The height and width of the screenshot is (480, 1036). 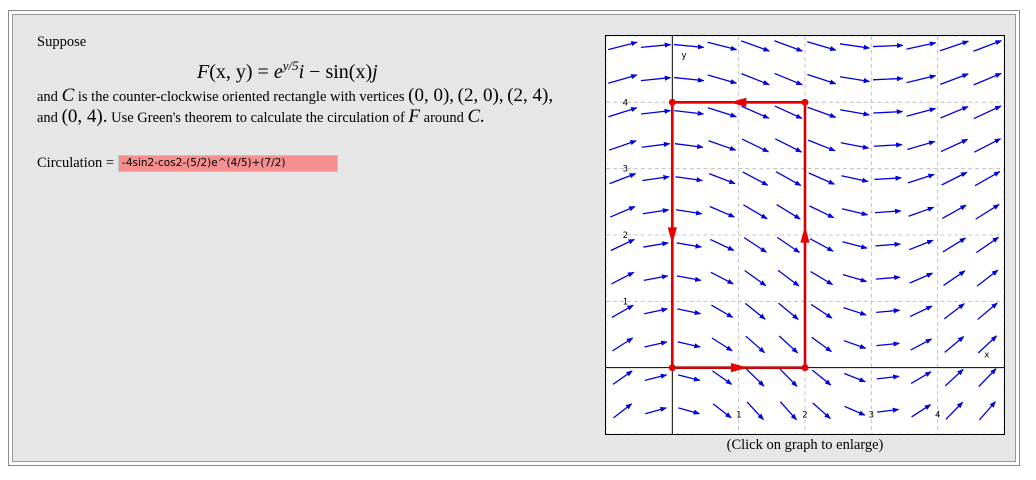 What do you see at coordinates (804, 415) in the screenshot?
I see `x-tick-label: 2` at bounding box center [804, 415].